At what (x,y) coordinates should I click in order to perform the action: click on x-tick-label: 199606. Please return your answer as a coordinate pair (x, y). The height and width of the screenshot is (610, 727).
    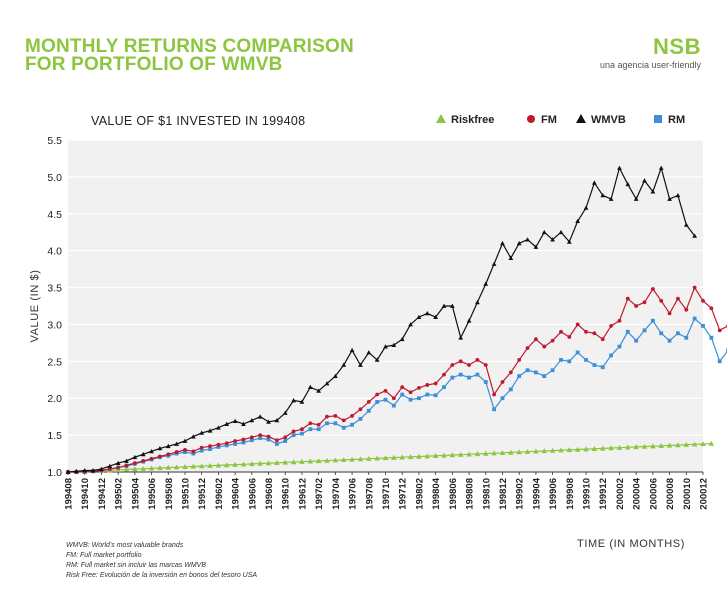
    Looking at the image, I should click on (252, 494).